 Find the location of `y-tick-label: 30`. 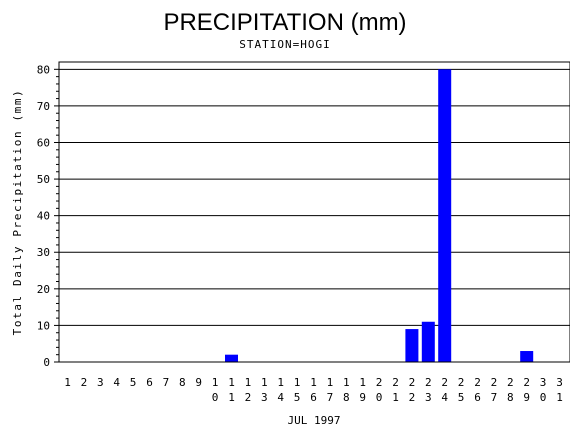

y-tick-label: 30 is located at coordinates (43, 252).